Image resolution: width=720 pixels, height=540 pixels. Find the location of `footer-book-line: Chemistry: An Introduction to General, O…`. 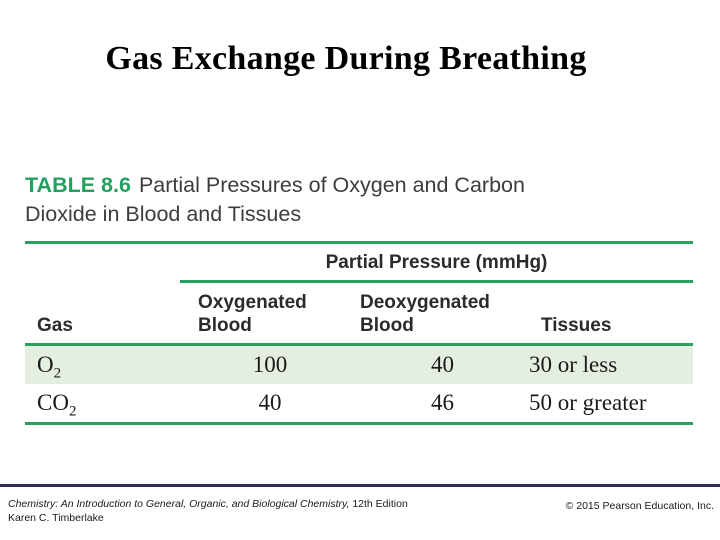

footer-book-line: Chemistry: An Introduction to General, O… is located at coordinates (208, 505).